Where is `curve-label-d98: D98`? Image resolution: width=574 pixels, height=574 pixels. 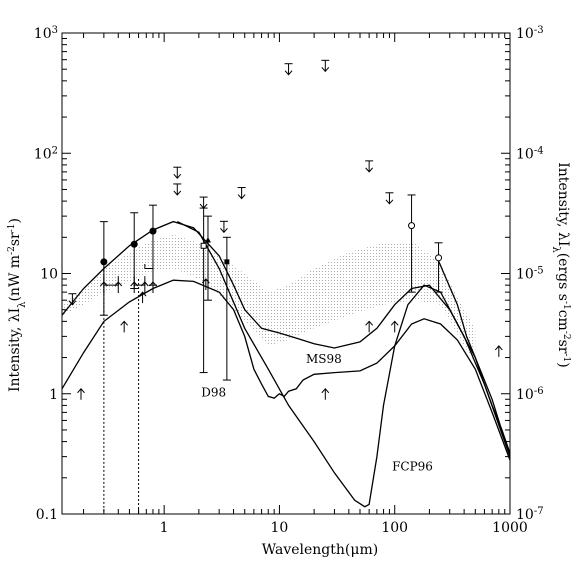
curve-label-d98: D98 is located at coordinates (213, 392).